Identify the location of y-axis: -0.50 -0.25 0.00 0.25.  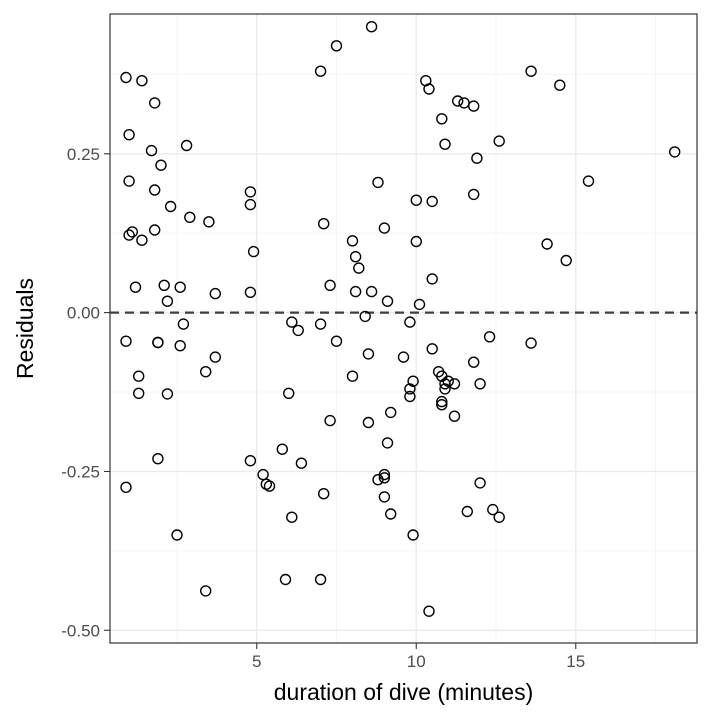
(85, 392).